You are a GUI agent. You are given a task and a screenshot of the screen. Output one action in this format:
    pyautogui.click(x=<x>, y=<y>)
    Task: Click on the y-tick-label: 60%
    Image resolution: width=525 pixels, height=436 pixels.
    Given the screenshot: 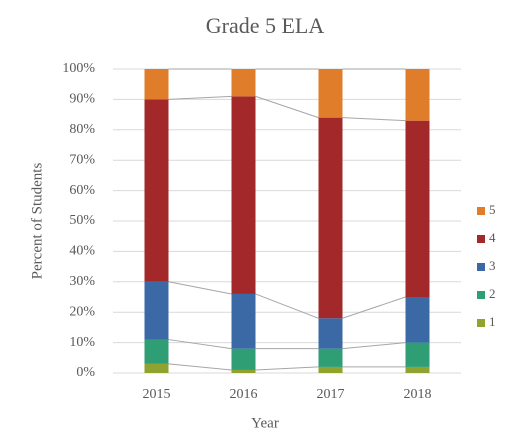 What is the action you would take?
    pyautogui.click(x=82, y=190)
    